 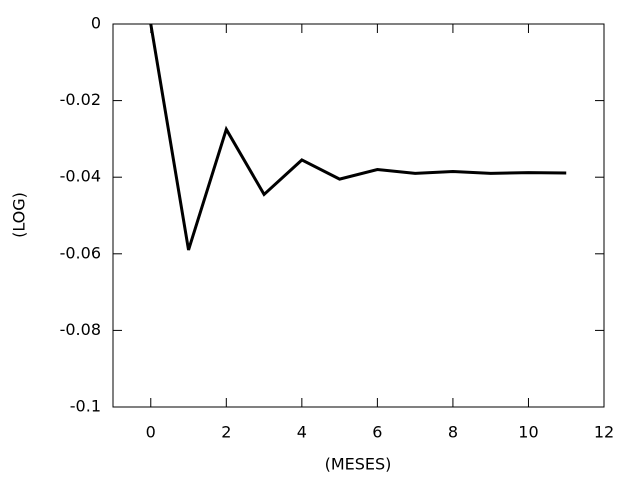 What do you see at coordinates (151, 432) in the screenshot?
I see `x-tick-label: 0` at bounding box center [151, 432].